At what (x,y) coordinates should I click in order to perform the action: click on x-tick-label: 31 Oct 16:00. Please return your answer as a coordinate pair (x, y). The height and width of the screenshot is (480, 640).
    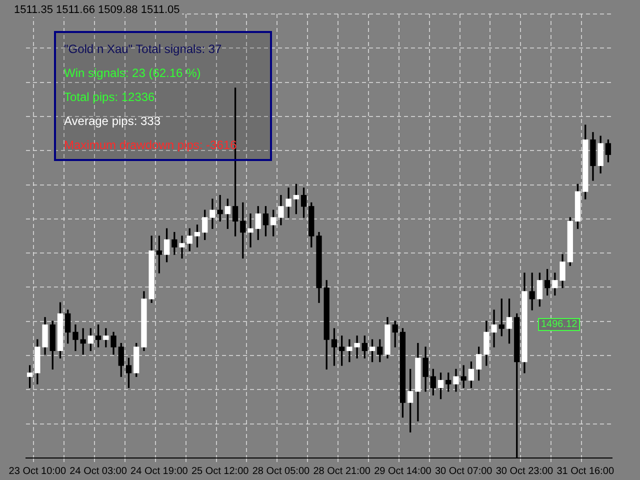
    Looking at the image, I should click on (585, 471).